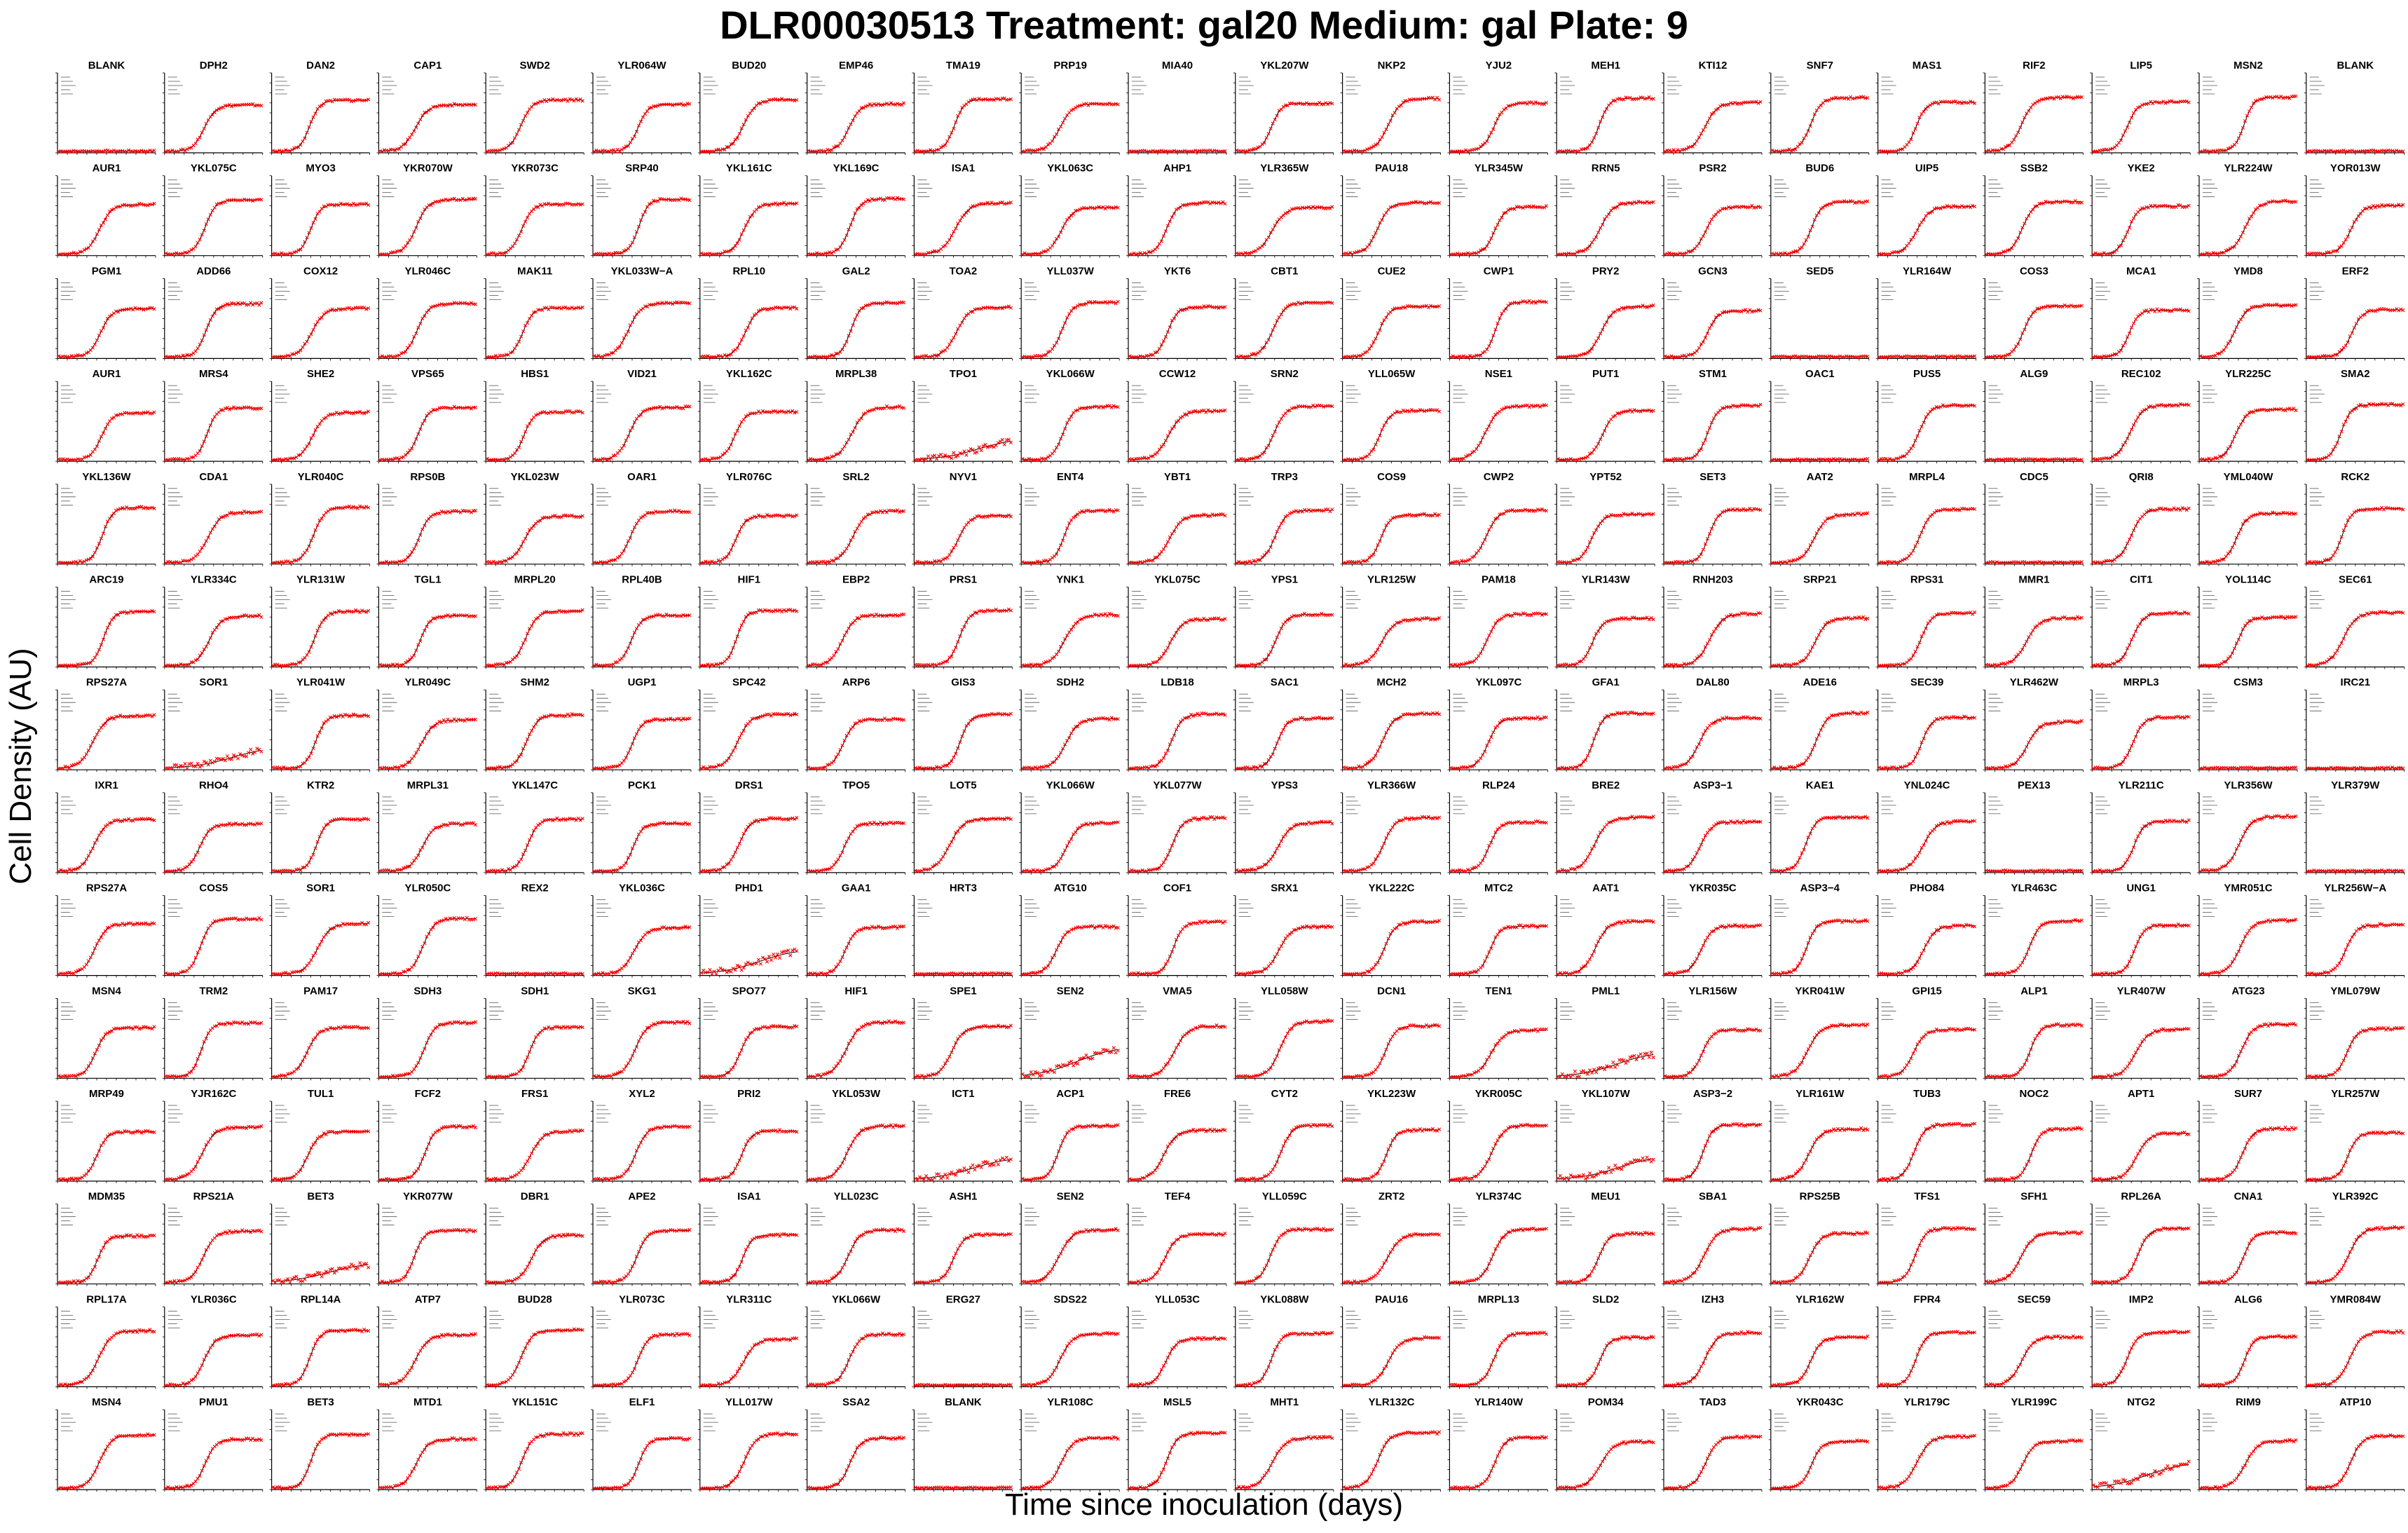 Image resolution: width=2408 pixels, height=1533 pixels. I want to click on panel-title: LDB18, so click(1177, 682).